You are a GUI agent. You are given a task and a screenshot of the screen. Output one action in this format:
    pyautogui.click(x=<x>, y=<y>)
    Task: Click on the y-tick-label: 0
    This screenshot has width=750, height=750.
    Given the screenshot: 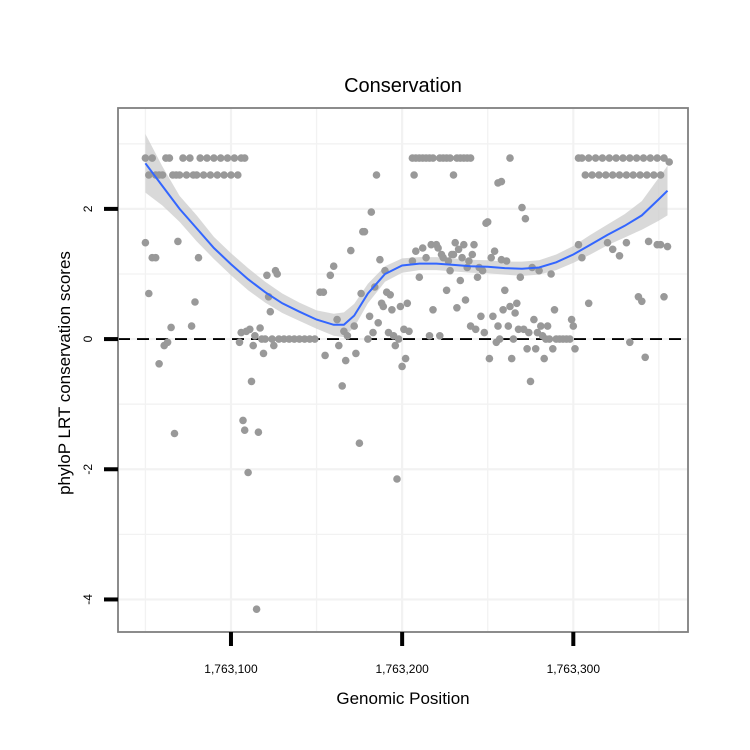 What is the action you would take?
    pyautogui.click(x=88, y=338)
    